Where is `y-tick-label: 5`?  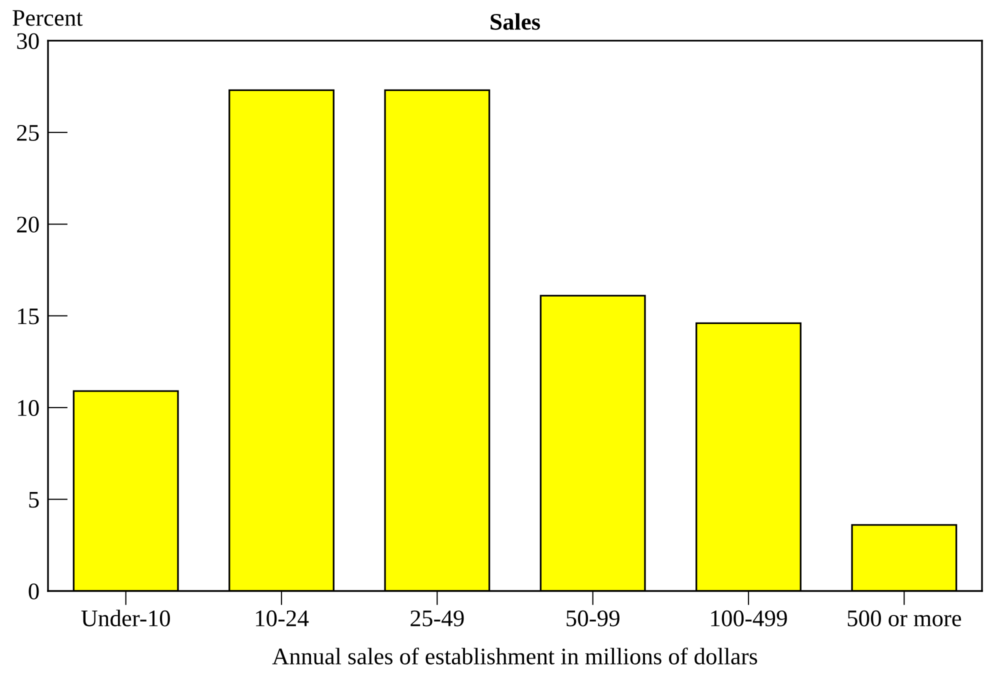
y-tick-label: 5 is located at coordinates (34, 500).